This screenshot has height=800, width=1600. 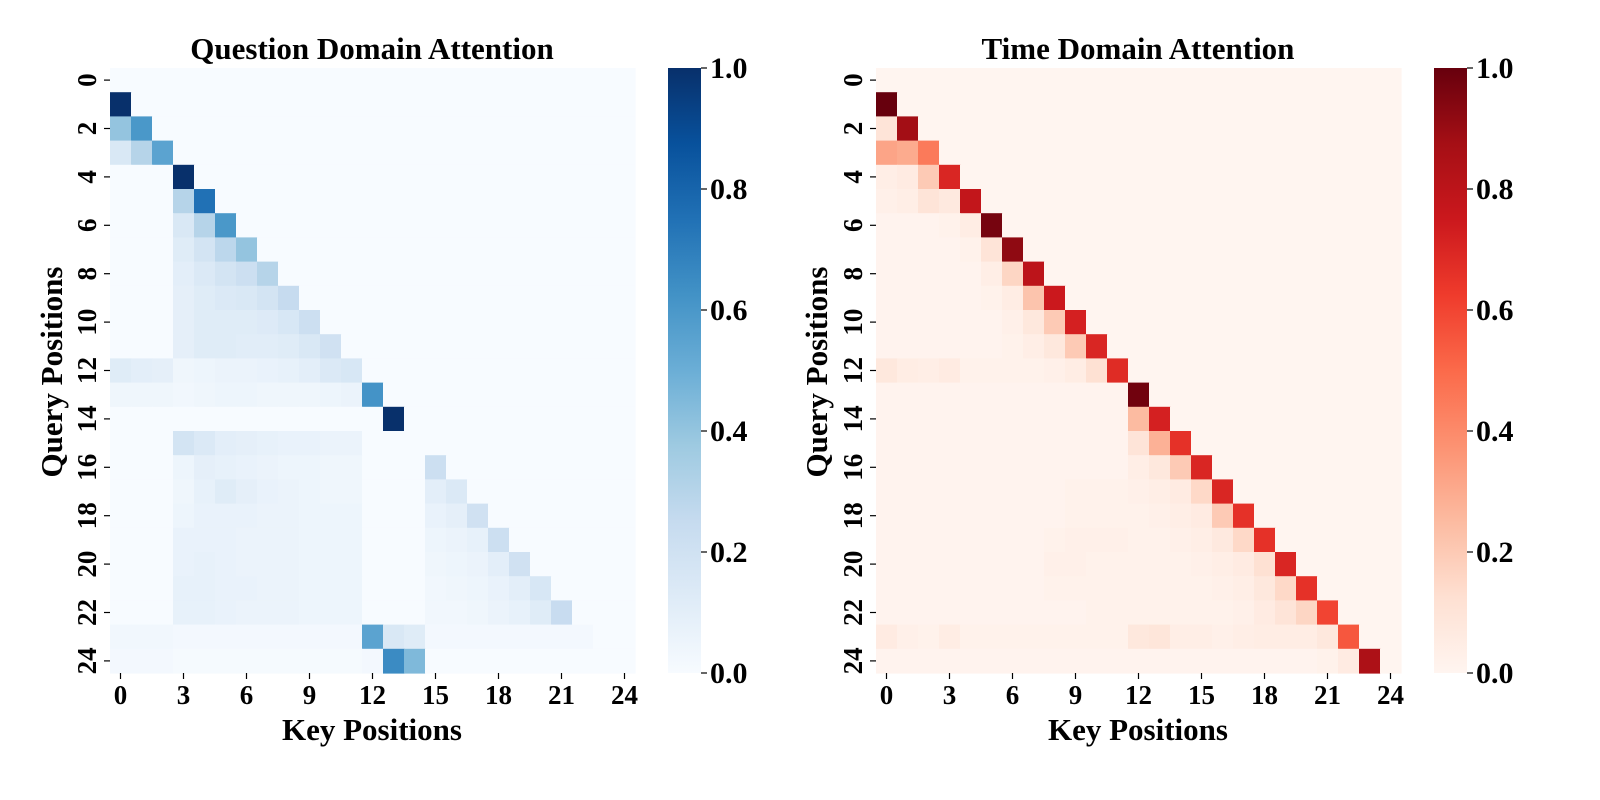 What do you see at coordinates (1264, 695) in the screenshot?
I see `x-tick-label: 18` at bounding box center [1264, 695].